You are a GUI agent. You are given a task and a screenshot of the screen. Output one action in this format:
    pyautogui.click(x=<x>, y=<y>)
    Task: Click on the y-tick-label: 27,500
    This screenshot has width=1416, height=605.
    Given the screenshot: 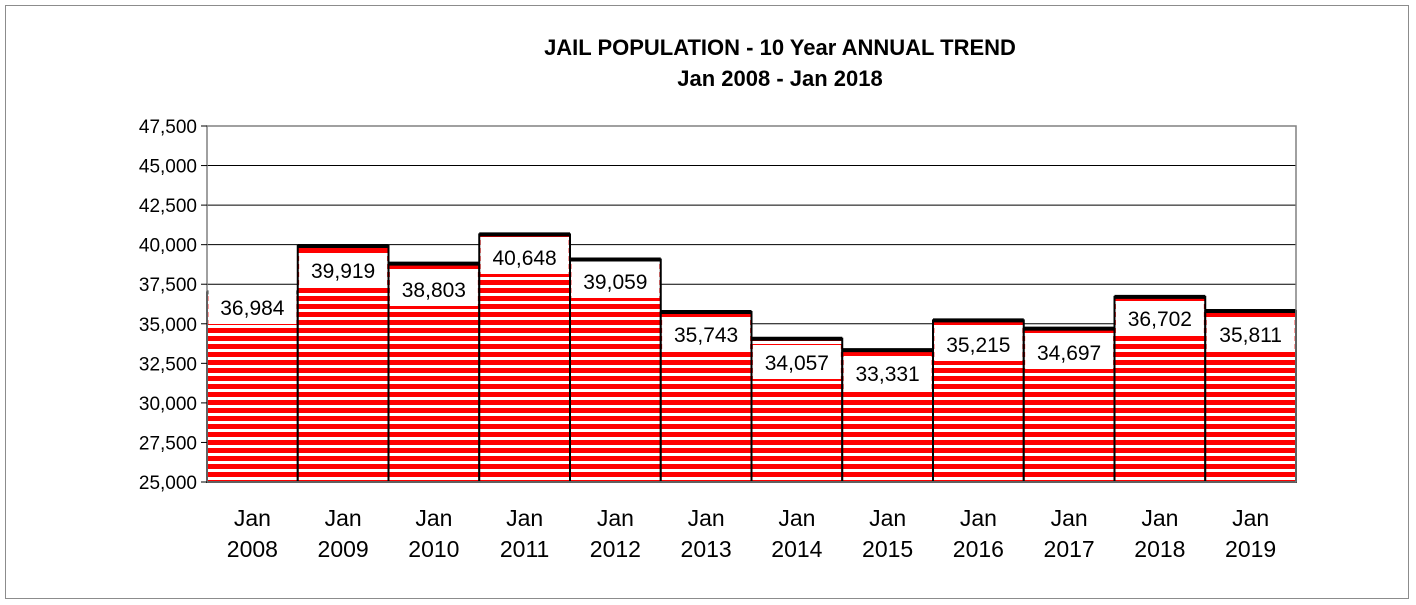 What is the action you would take?
    pyautogui.click(x=168, y=443)
    